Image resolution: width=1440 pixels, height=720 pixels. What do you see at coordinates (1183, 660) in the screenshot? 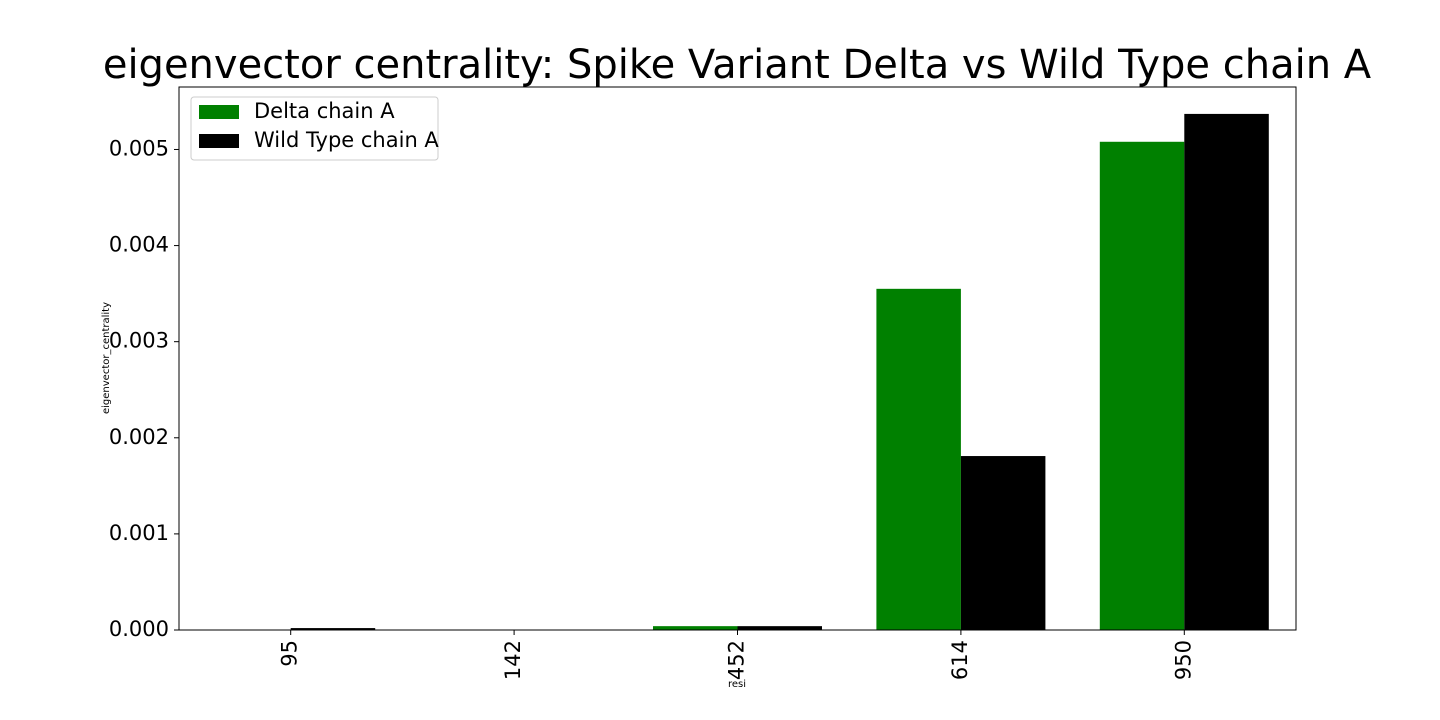
I see `x-tick-label: 950` at bounding box center [1183, 660].